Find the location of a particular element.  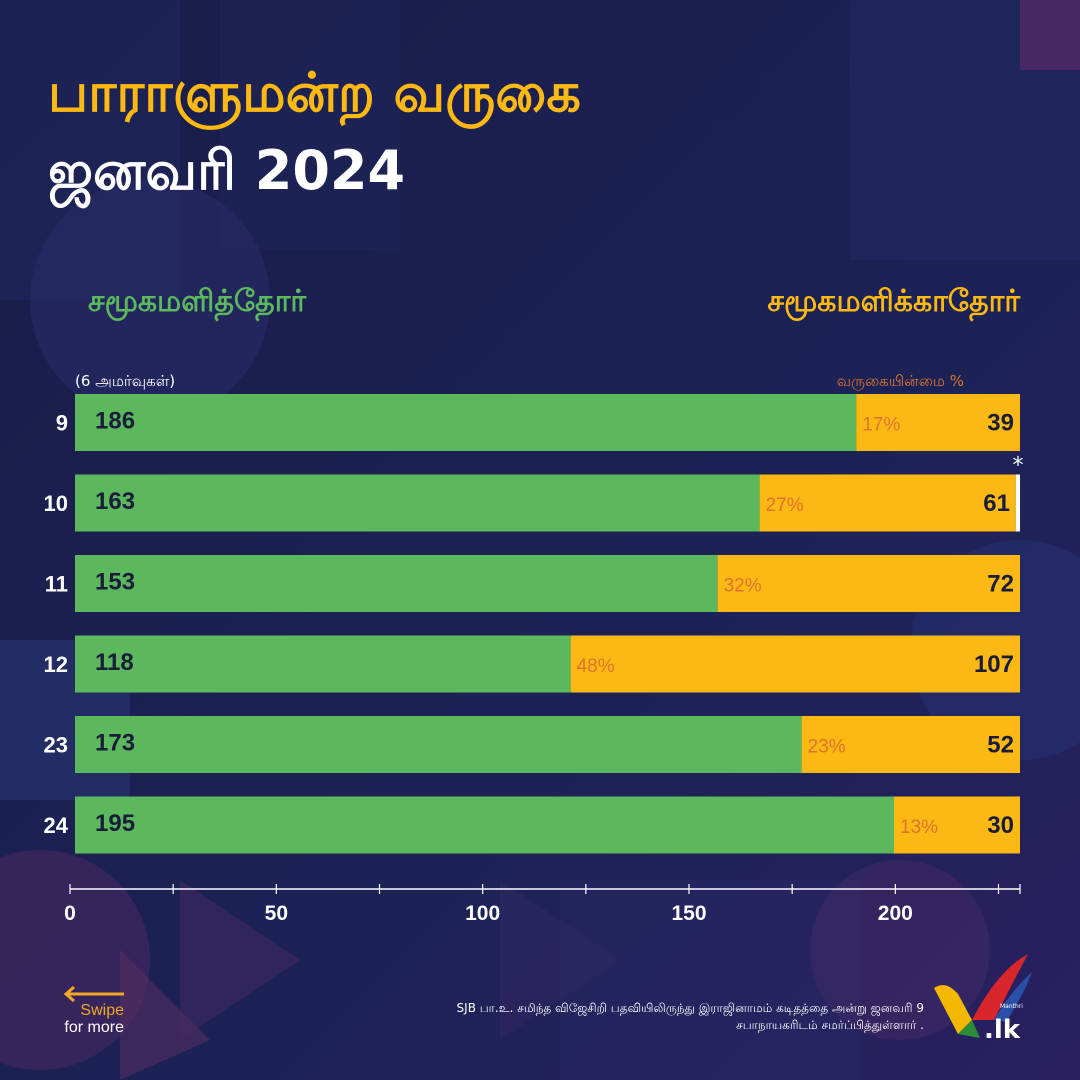

swipe-hint-sub: for more is located at coordinates (94, 1027).